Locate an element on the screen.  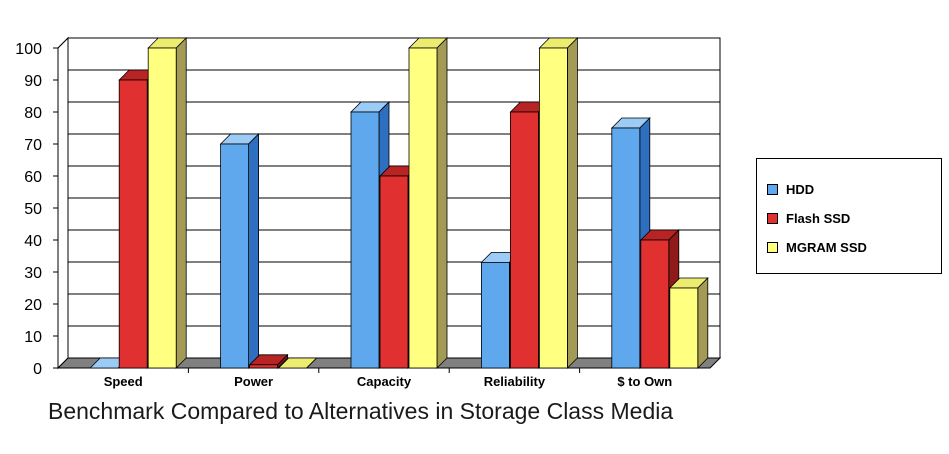
legend-label-hdd: HDD is located at coordinates (800, 189).